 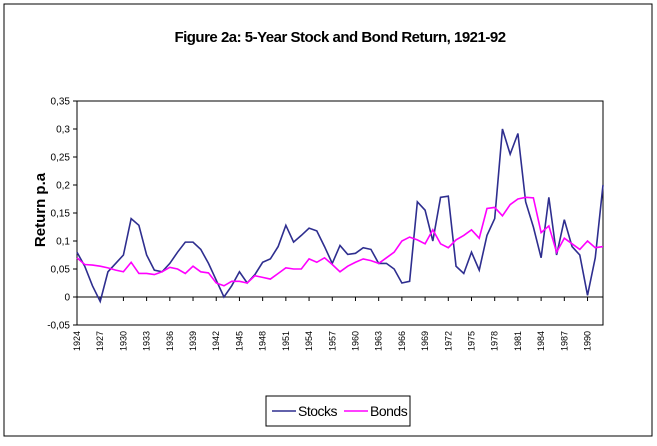 What do you see at coordinates (58, 326) in the screenshot?
I see `y-tick-label: -0,05` at bounding box center [58, 326].